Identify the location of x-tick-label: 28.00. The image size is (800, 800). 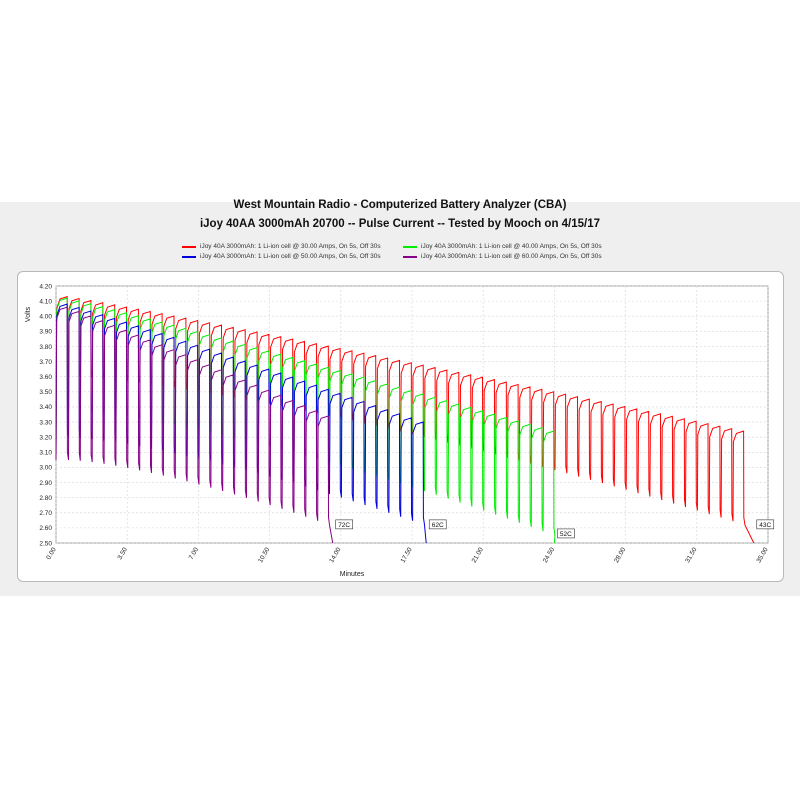
(620, 555).